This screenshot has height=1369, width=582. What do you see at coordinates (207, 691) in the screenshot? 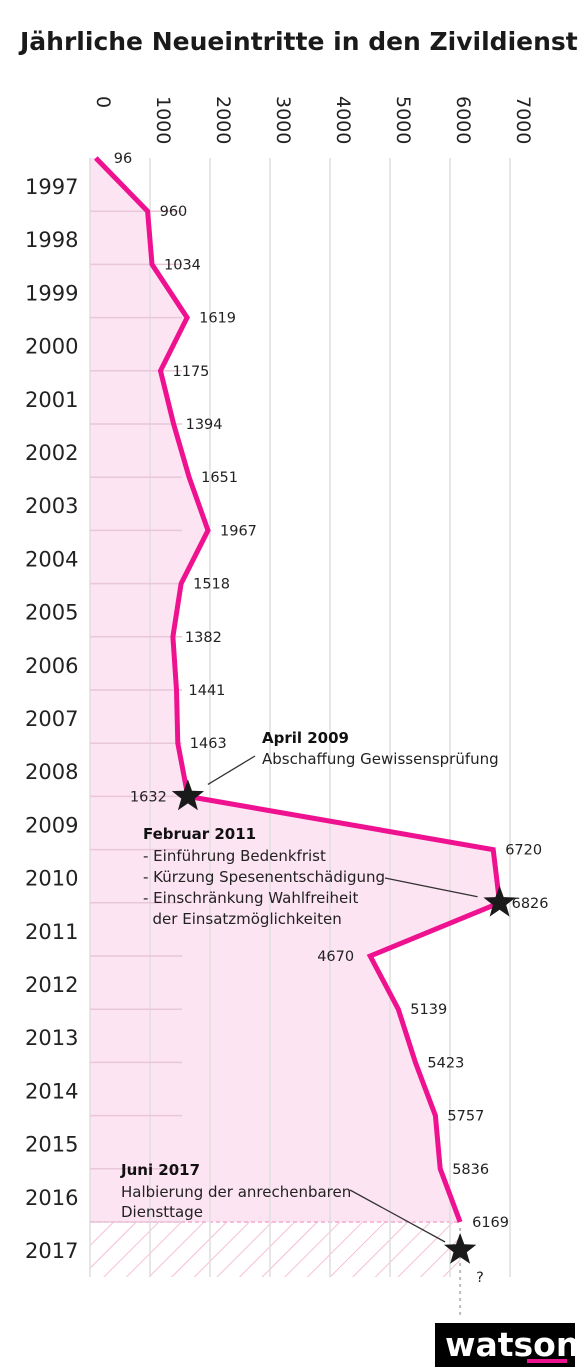
I see `value-label: 1441` at bounding box center [207, 691].